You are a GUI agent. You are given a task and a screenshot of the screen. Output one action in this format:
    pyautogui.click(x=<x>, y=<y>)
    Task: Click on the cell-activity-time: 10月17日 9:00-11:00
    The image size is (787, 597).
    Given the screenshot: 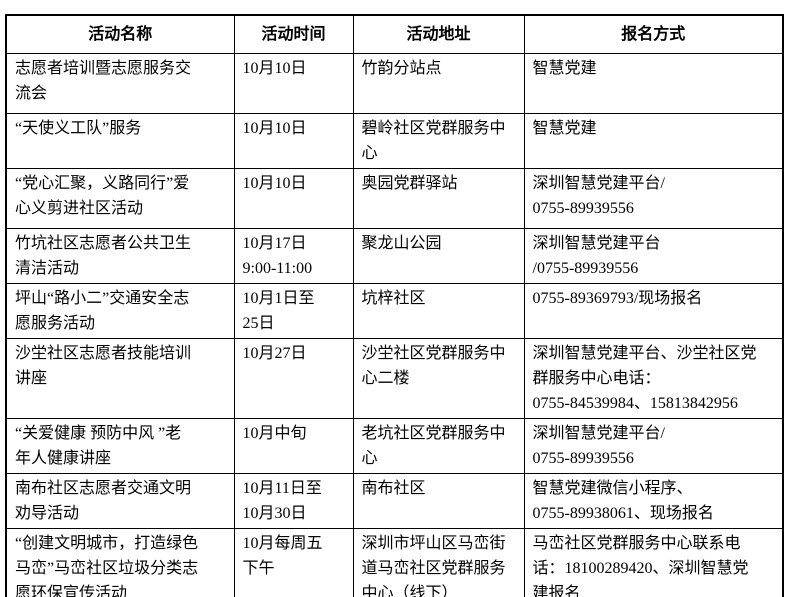 What is the action you would take?
    pyautogui.click(x=293, y=255)
    